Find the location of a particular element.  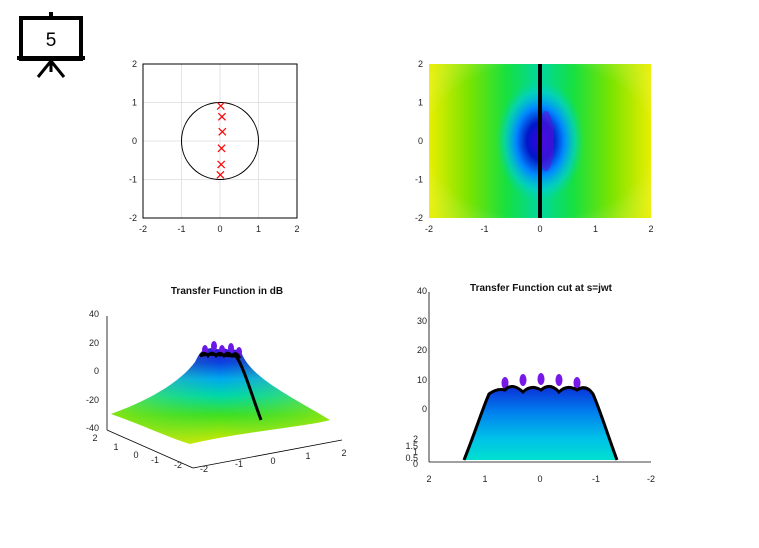

presentation-board-icon: 5 is located at coordinates (51, 45).